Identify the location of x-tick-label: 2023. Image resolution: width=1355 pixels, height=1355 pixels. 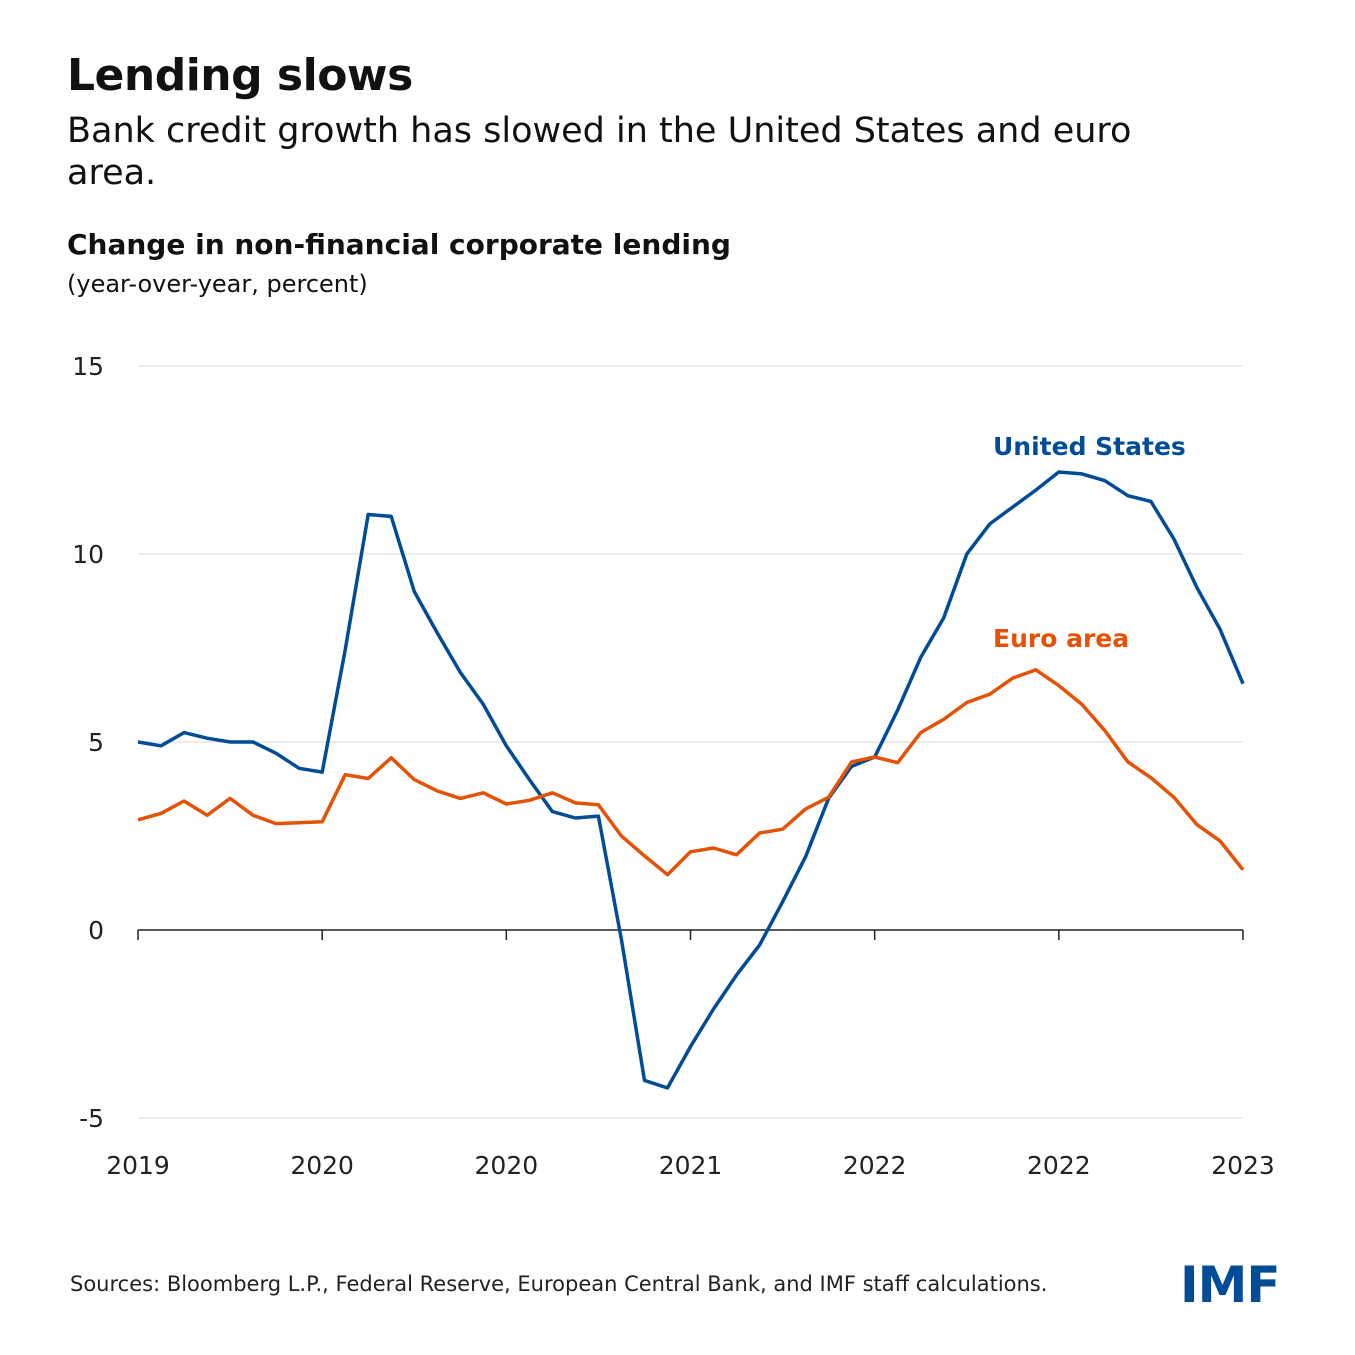
(1243, 1165).